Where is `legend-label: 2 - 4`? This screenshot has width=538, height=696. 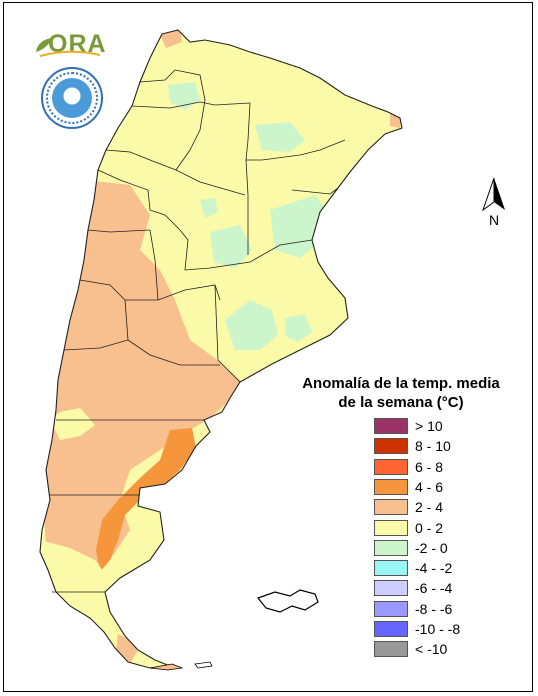
legend-label: 2 - 4 is located at coordinates (429, 507).